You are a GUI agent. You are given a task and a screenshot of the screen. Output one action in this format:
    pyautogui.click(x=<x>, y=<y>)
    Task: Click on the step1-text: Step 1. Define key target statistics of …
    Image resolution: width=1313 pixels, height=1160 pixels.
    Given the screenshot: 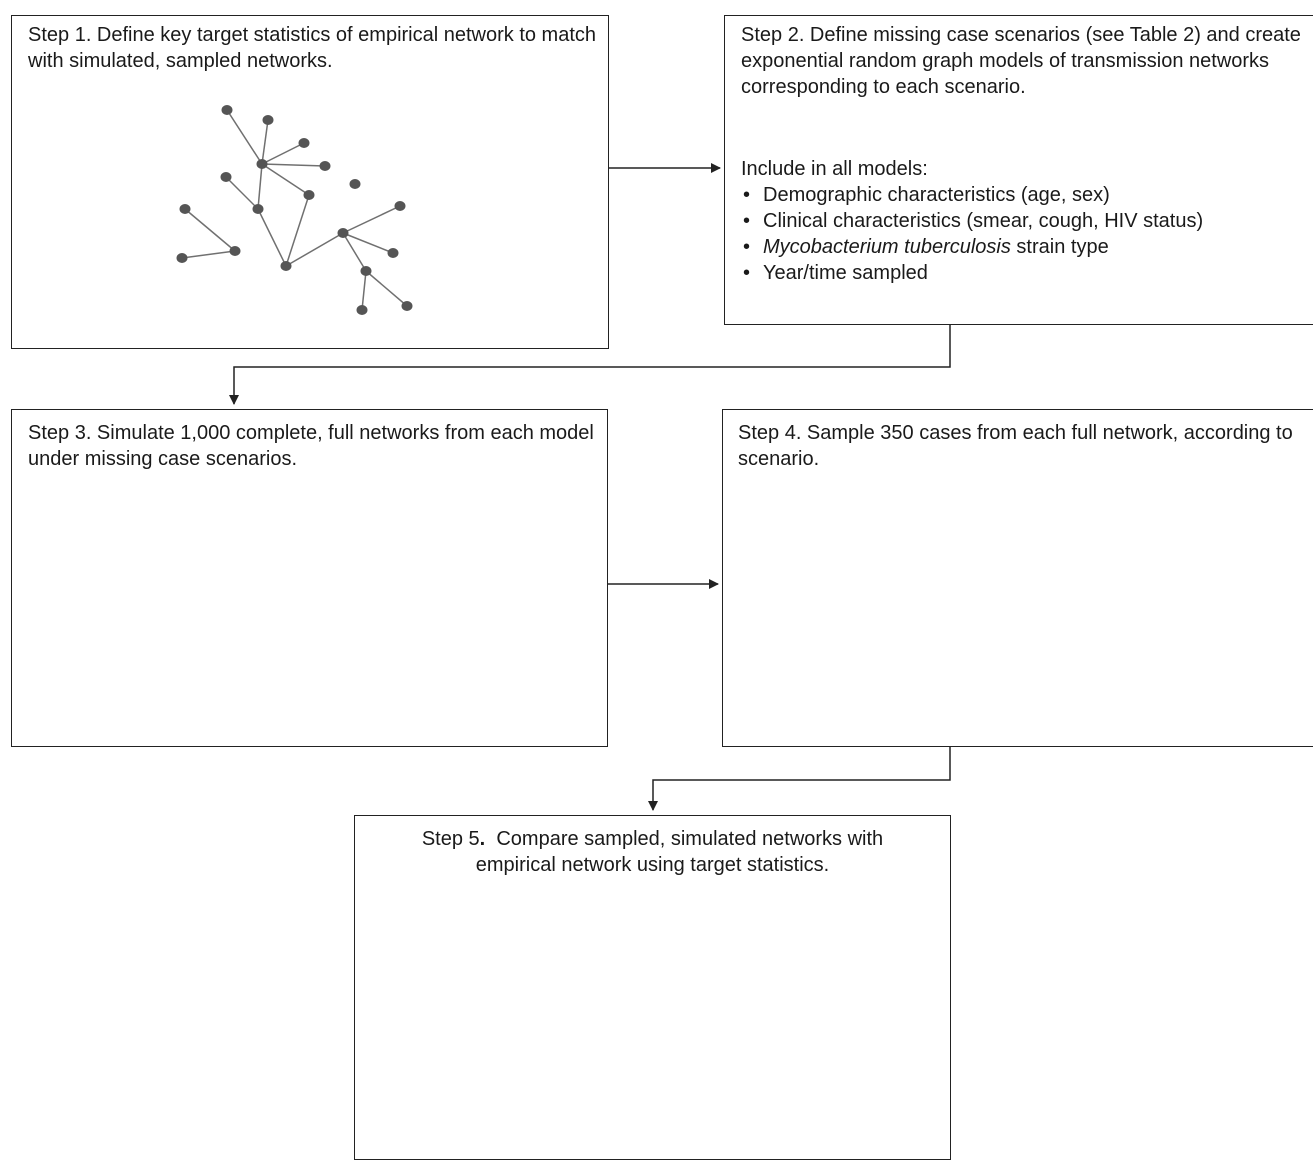 What is the action you would take?
    pyautogui.click(x=312, y=48)
    